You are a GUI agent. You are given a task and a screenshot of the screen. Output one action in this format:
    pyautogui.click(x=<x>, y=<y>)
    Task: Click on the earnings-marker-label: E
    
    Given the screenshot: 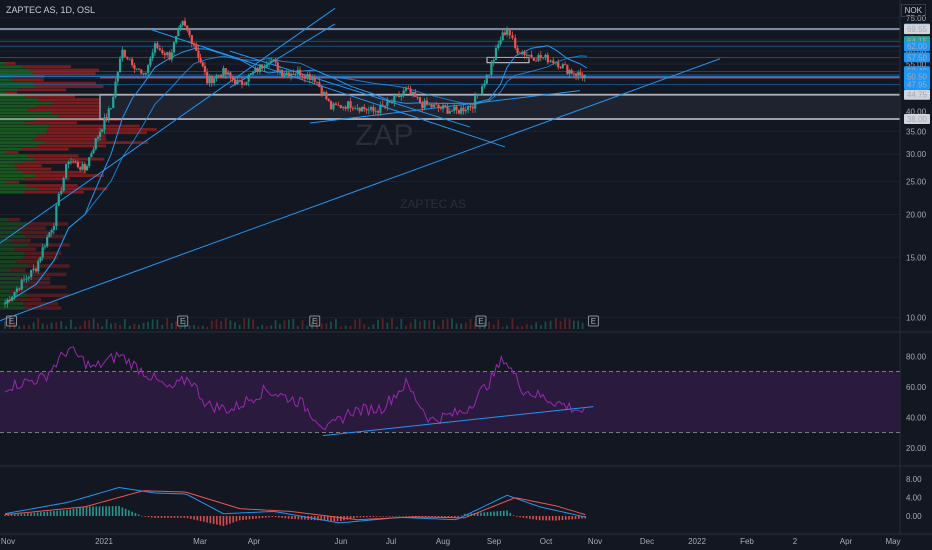 What is the action you would take?
    pyautogui.click(x=182, y=321)
    